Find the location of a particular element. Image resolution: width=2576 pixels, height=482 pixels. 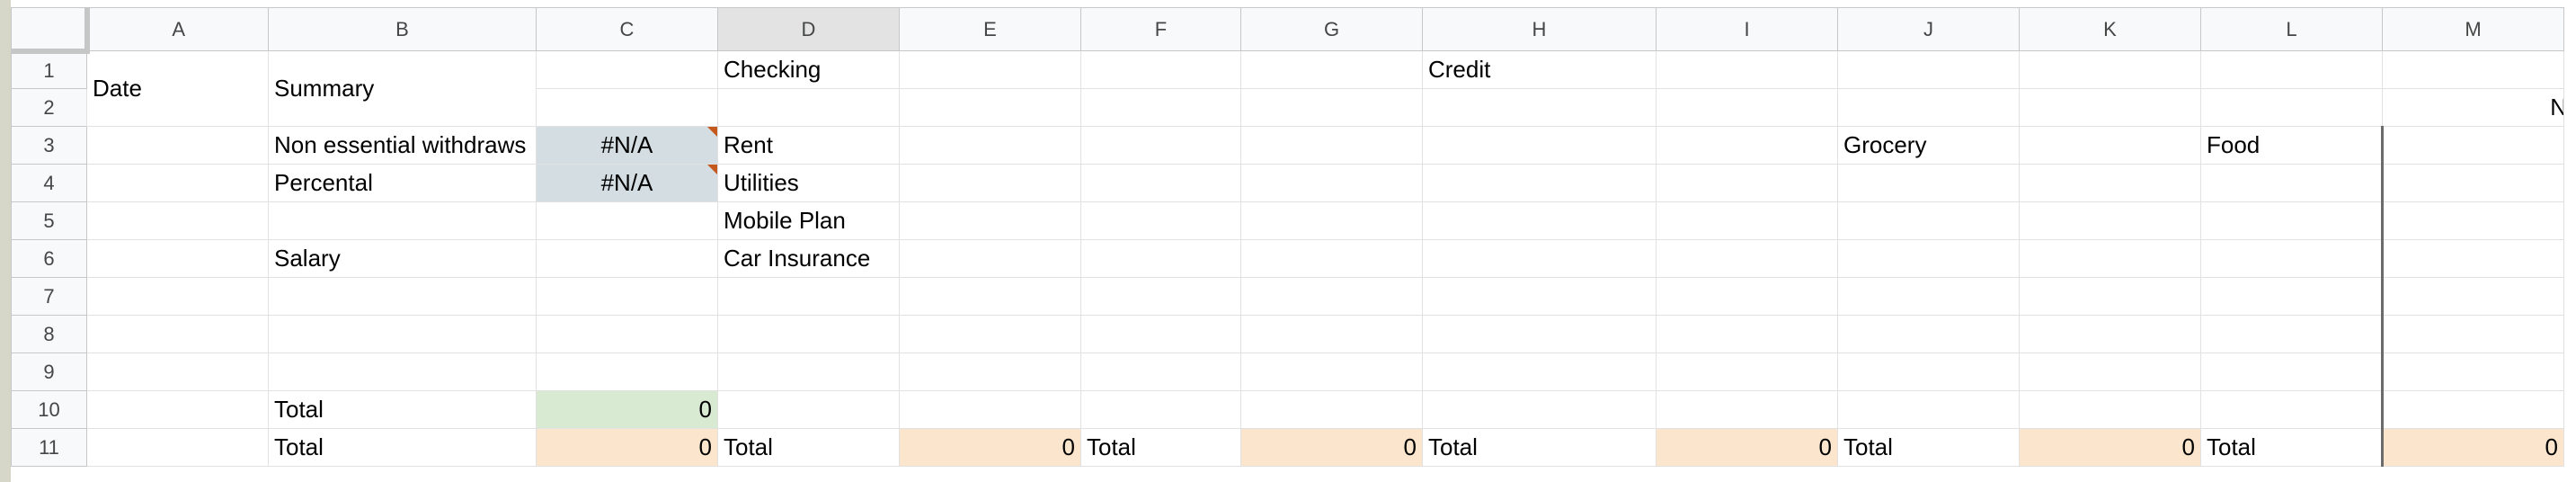

cell-g5 is located at coordinates (1331, 220).